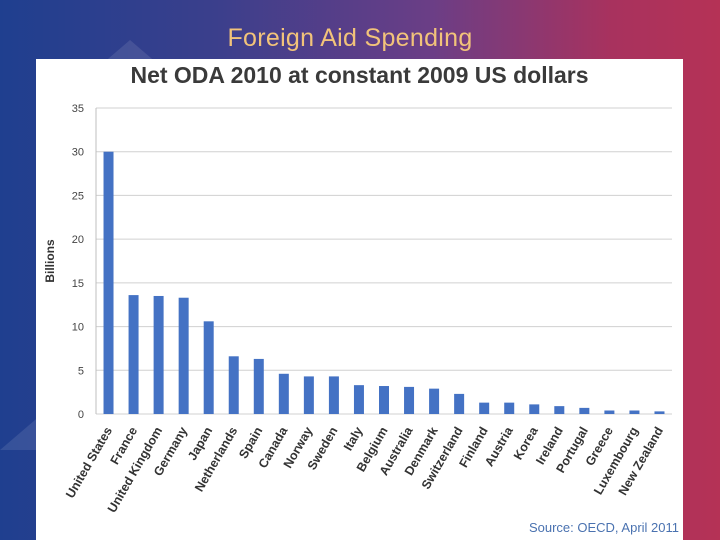 The image size is (720, 540). Describe the element at coordinates (78, 109) in the screenshot. I see `y-tick-label: 35` at that location.